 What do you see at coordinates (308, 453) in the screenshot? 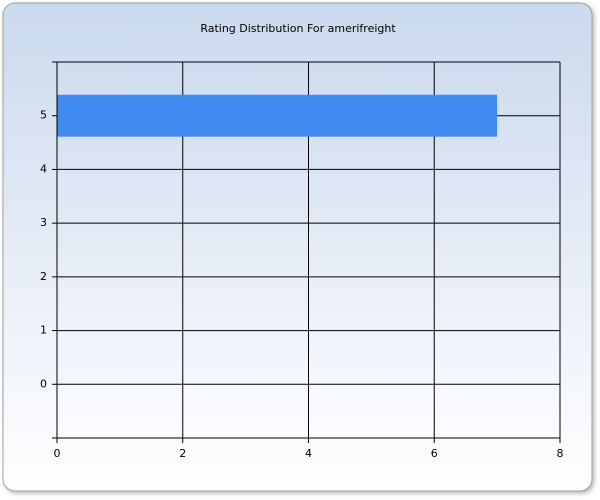
I see `x-tick-label: 4` at bounding box center [308, 453].